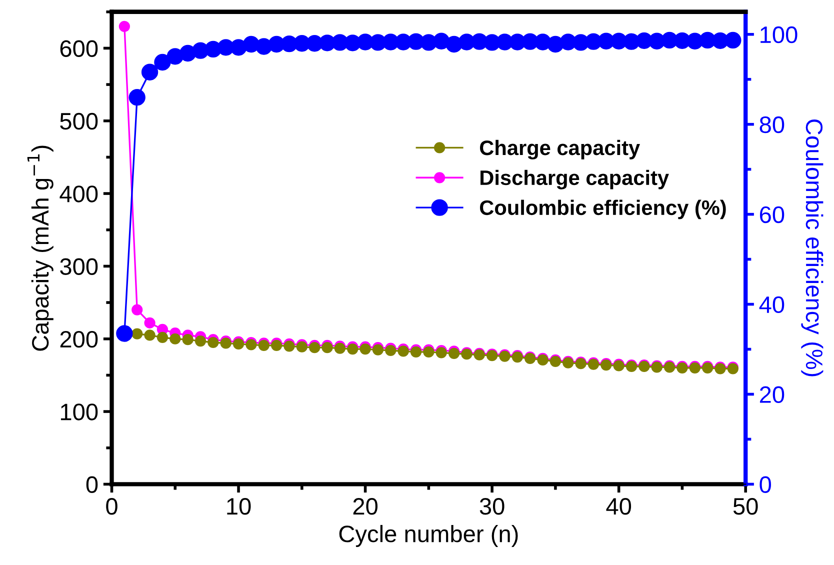 Image resolution: width=834 pixels, height=565 pixels. What do you see at coordinates (812, 248) in the screenshot?
I see `y2-axis-title: Coulombic efficiency (%)` at bounding box center [812, 248].